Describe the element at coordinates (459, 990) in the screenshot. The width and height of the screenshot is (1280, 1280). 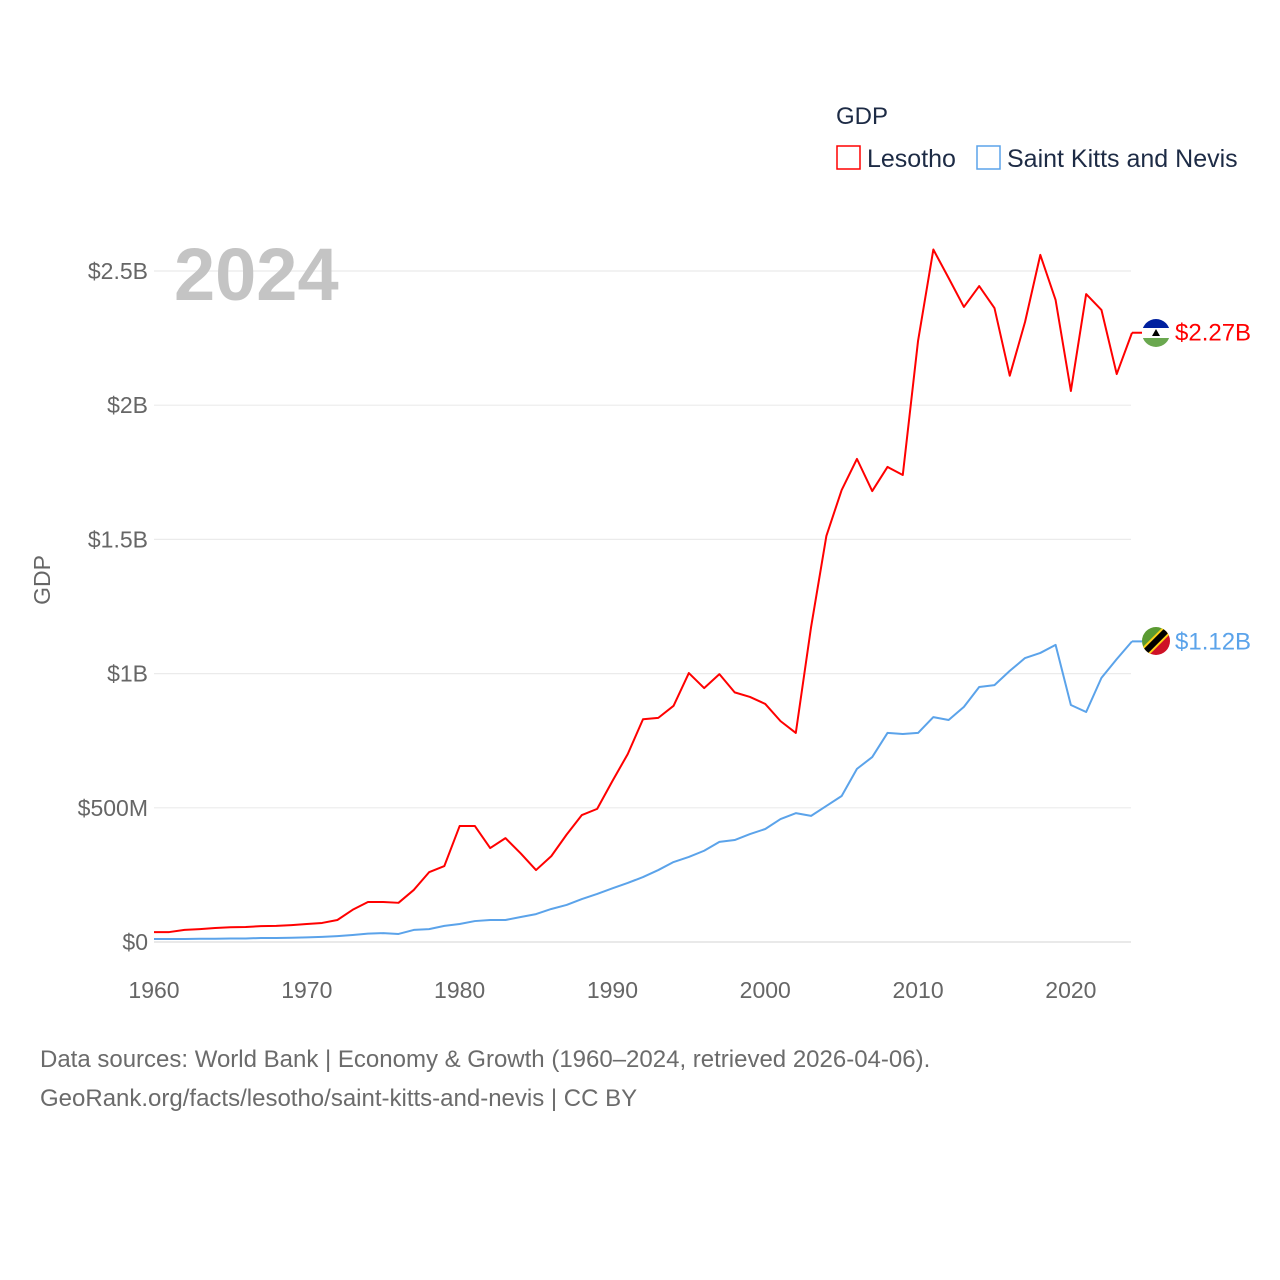
I see `x-tick-label: 1980` at that location.